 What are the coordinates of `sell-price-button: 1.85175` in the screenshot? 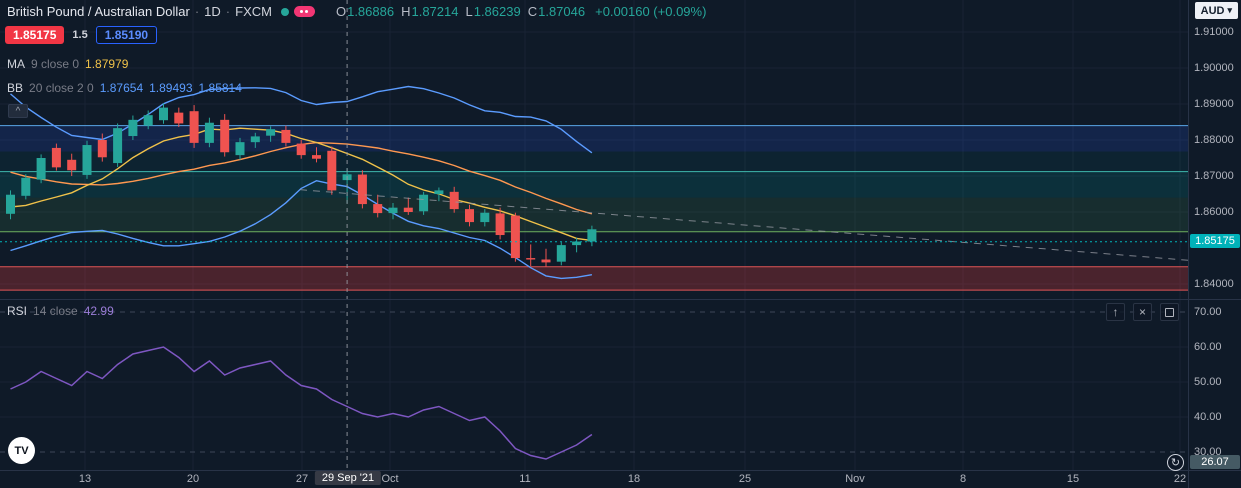 It's located at (35, 35).